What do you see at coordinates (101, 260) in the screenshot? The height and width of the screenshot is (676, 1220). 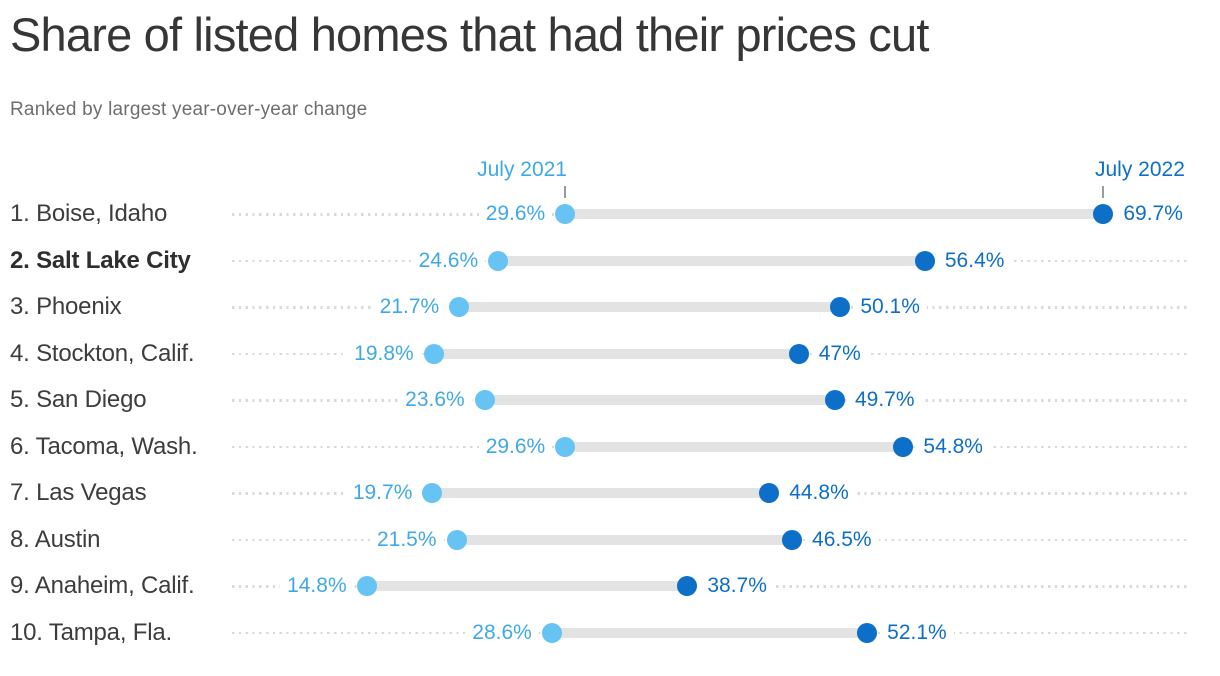 I see `city-label: 2. Salt Lake City` at bounding box center [101, 260].